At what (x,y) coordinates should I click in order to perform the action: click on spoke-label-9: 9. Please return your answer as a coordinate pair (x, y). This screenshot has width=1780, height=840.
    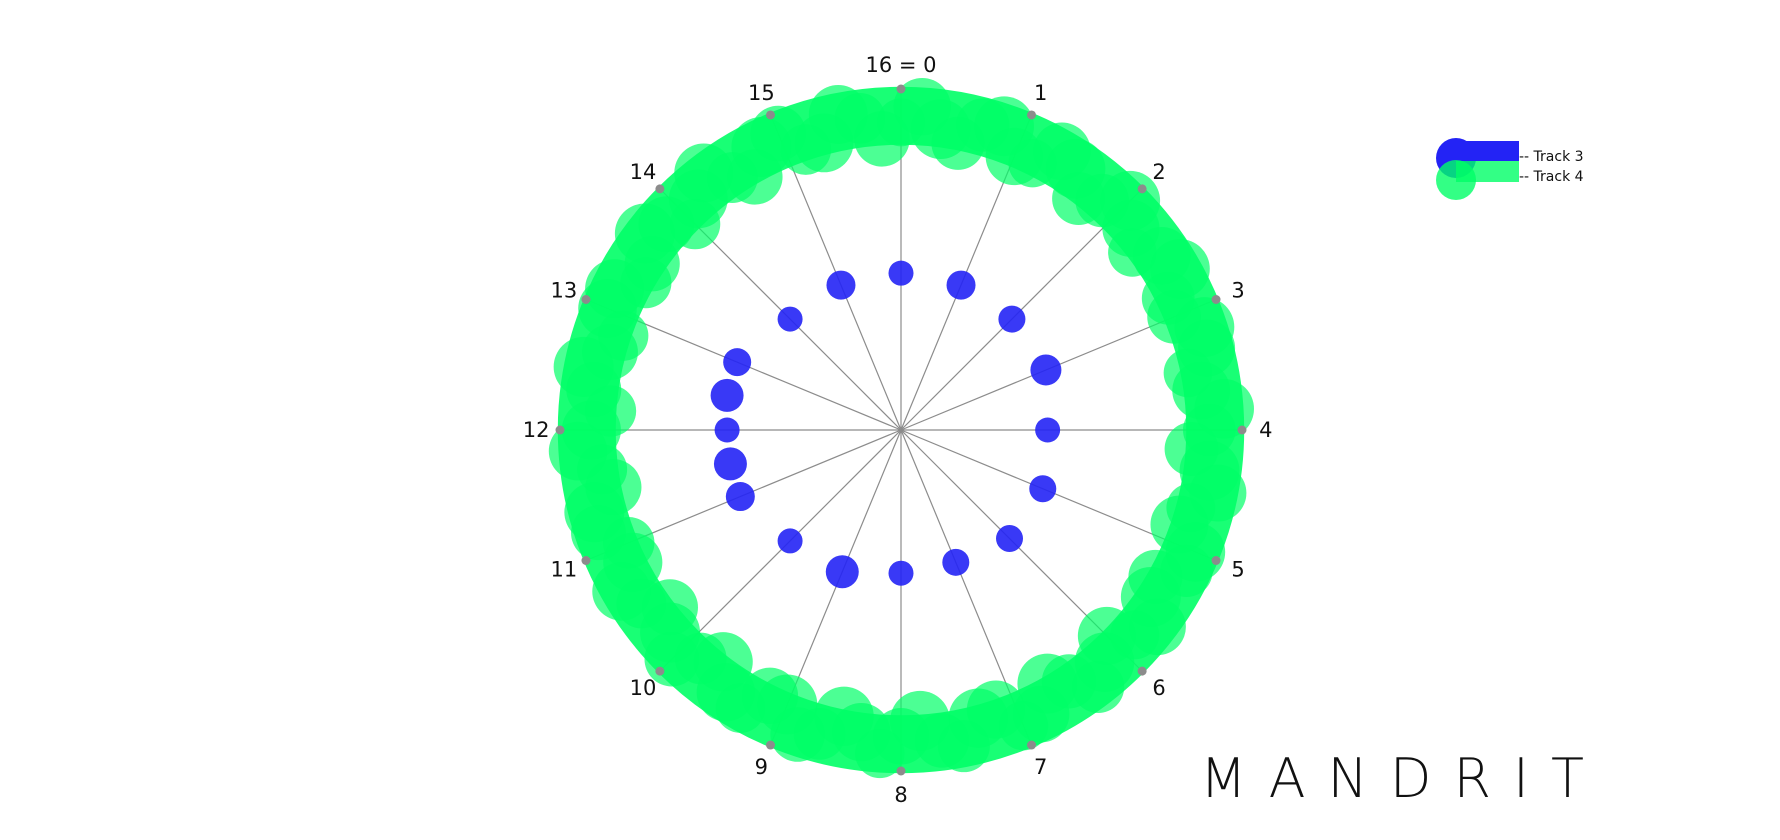
    Looking at the image, I should click on (761, 767).